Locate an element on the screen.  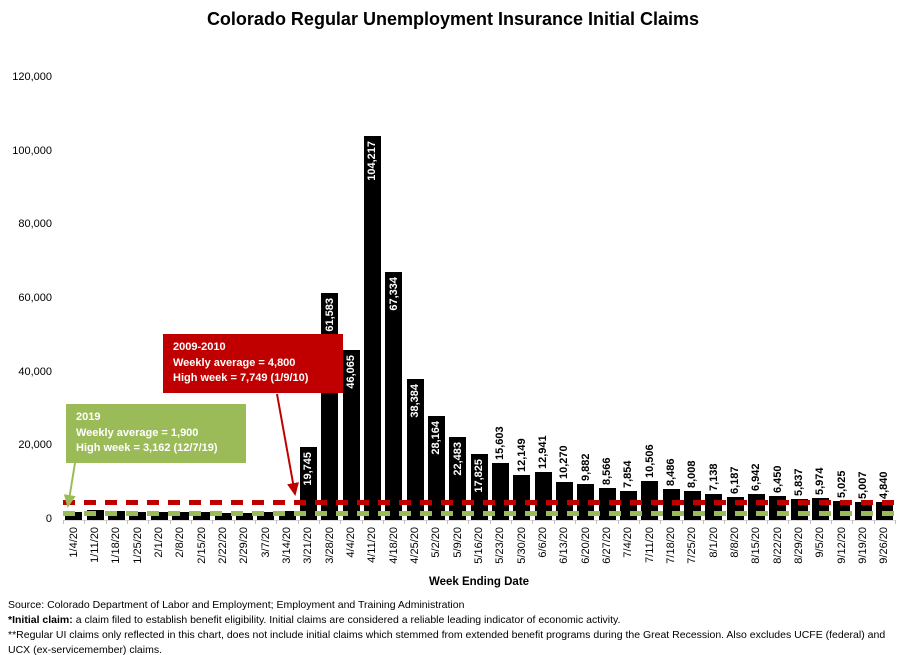
x-axis-label: 4/11/20 is located at coordinates (372, 545).